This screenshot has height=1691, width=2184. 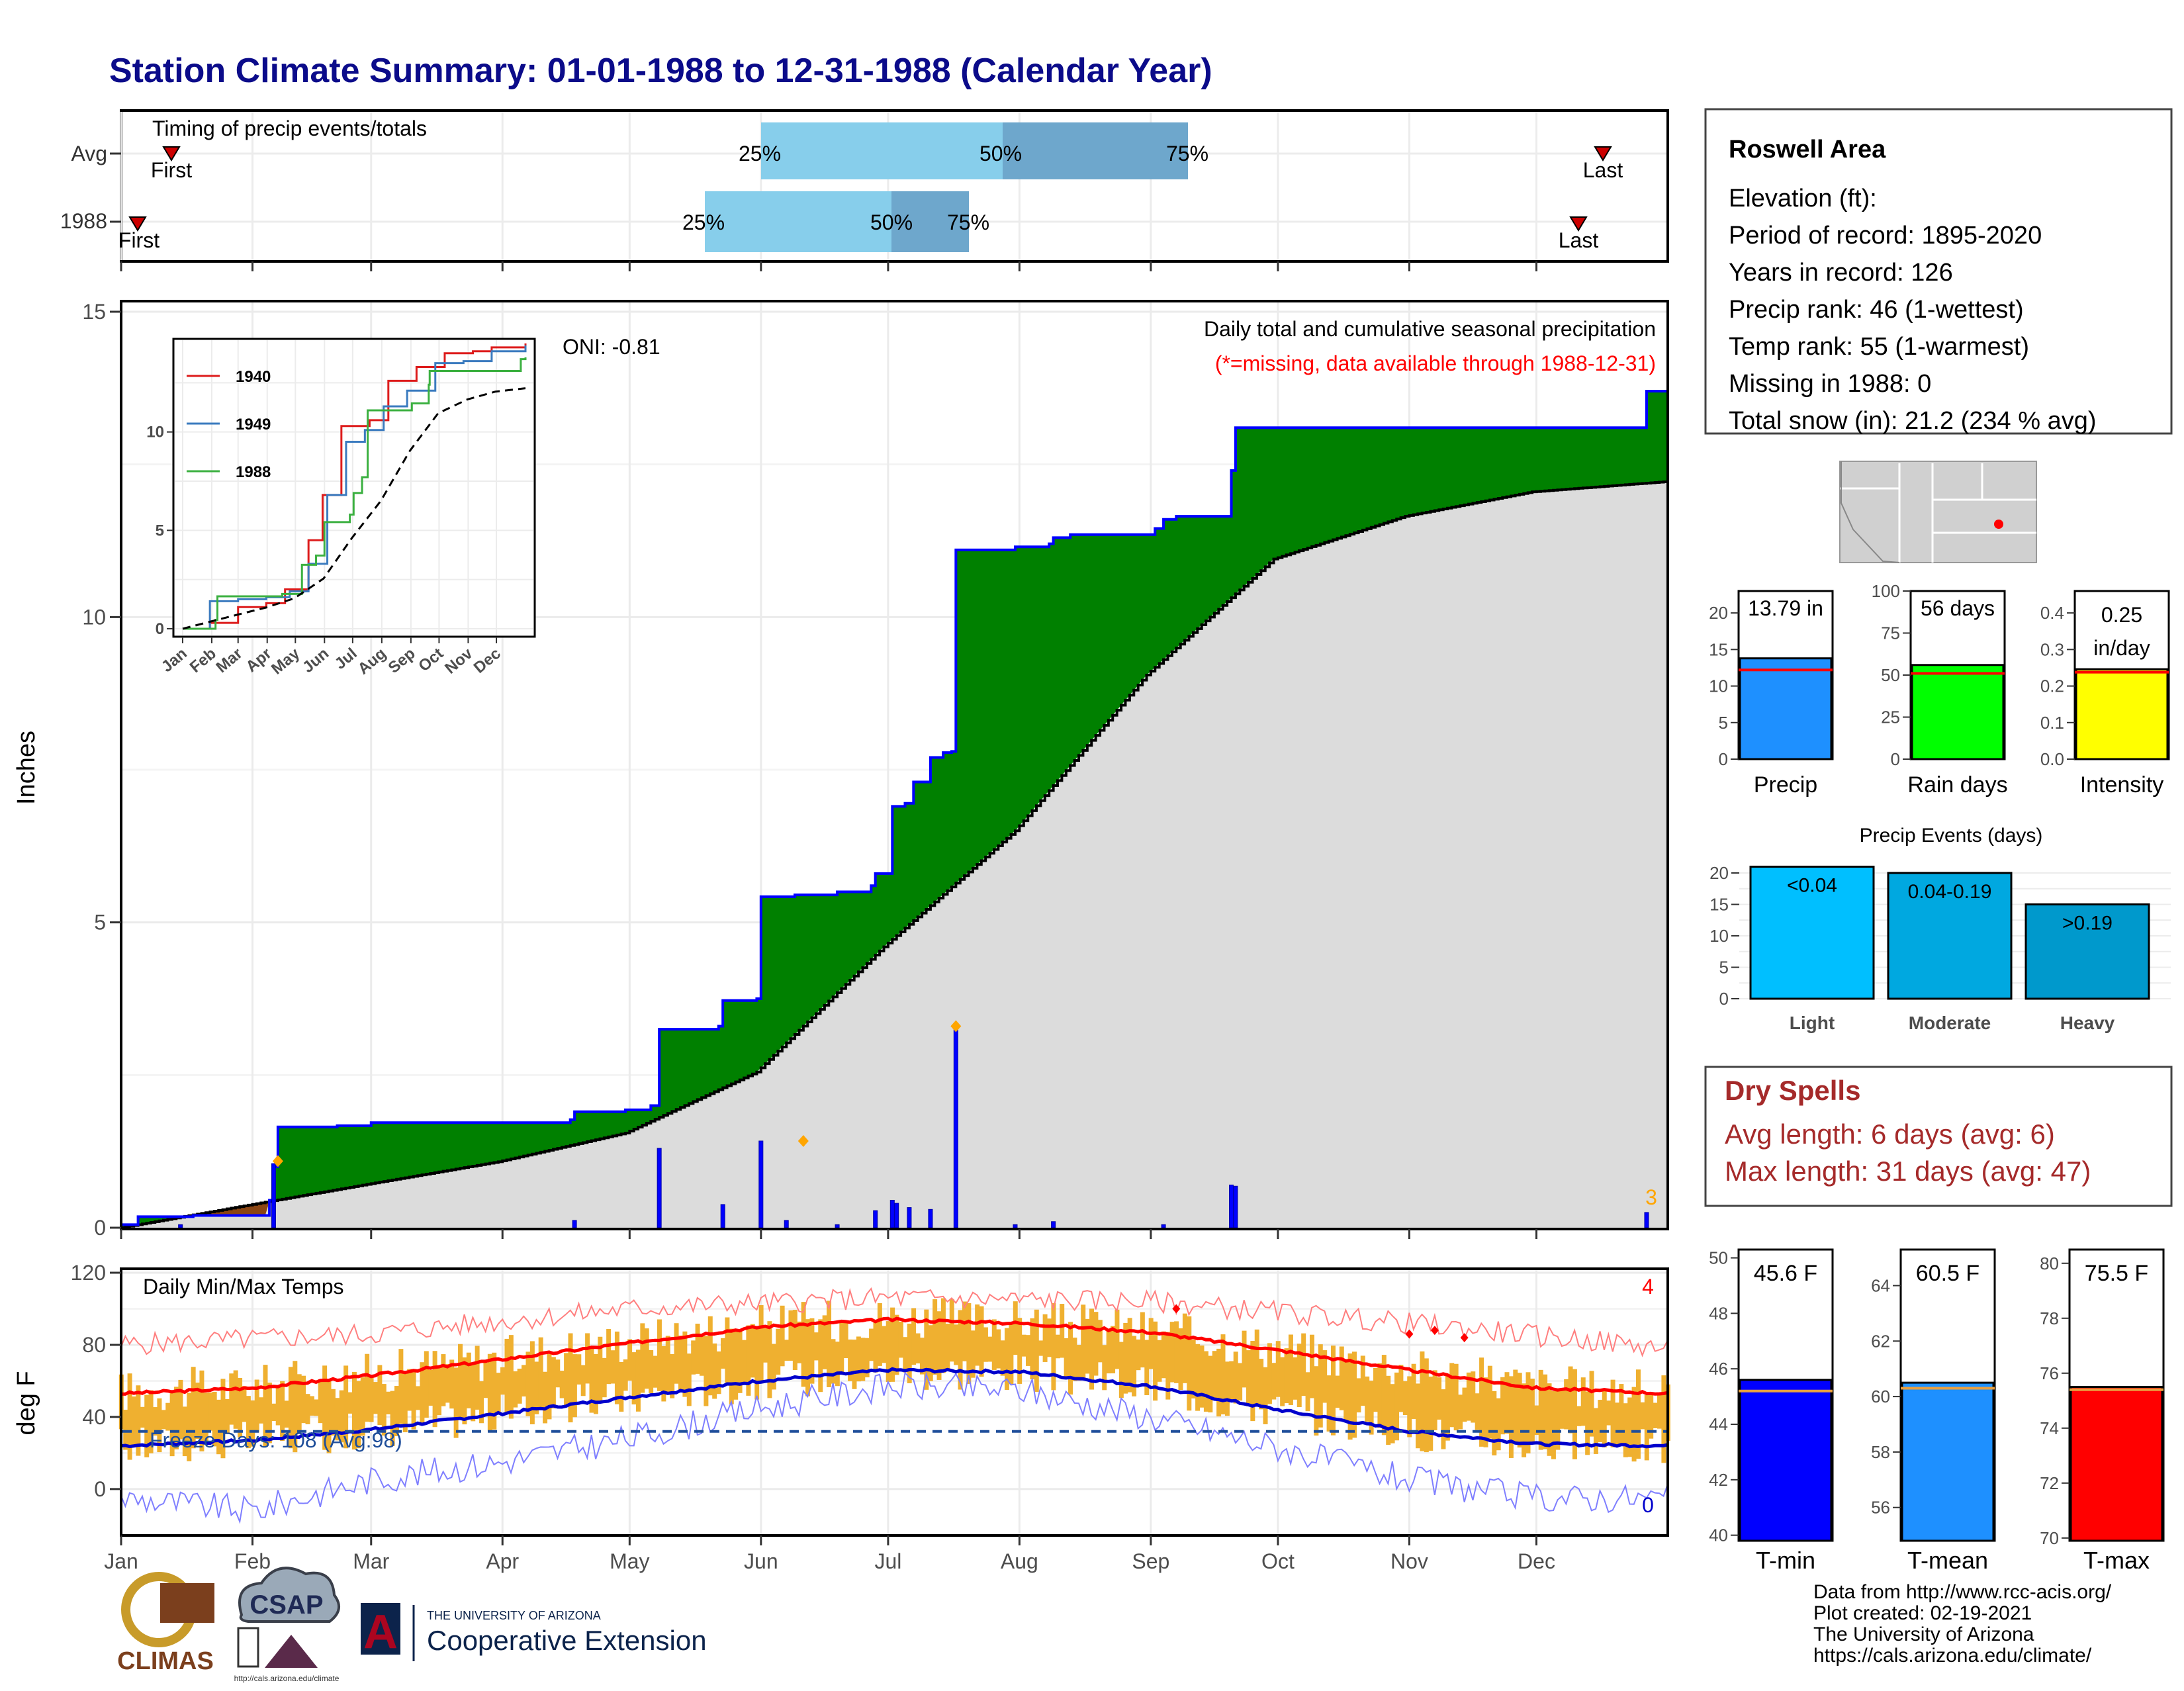 What do you see at coordinates (1409, 1561) in the screenshot?
I see `month-label-nov: Nov` at bounding box center [1409, 1561].